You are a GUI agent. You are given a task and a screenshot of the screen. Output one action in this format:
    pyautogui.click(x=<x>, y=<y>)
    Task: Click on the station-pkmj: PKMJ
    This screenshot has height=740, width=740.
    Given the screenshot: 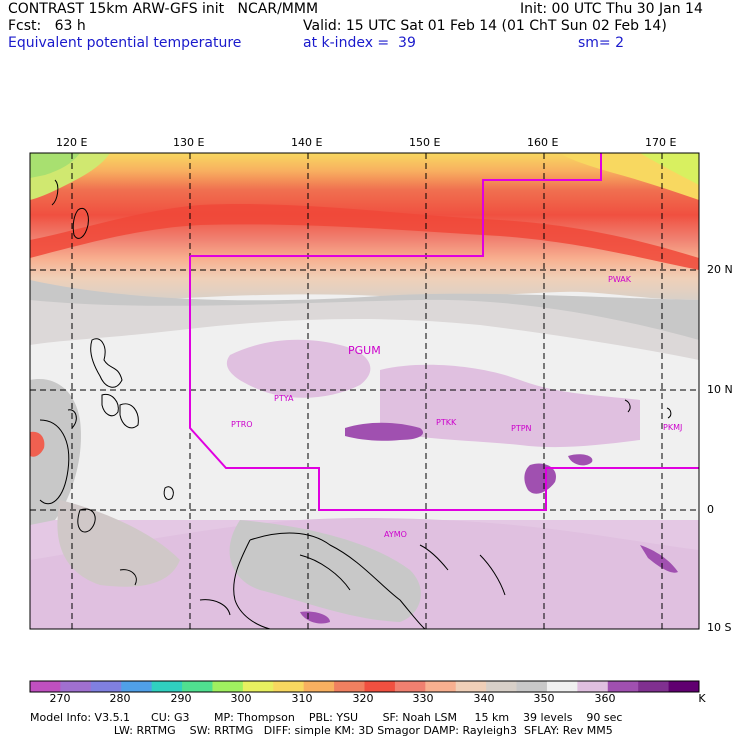 What is the action you would take?
    pyautogui.click(x=672, y=427)
    